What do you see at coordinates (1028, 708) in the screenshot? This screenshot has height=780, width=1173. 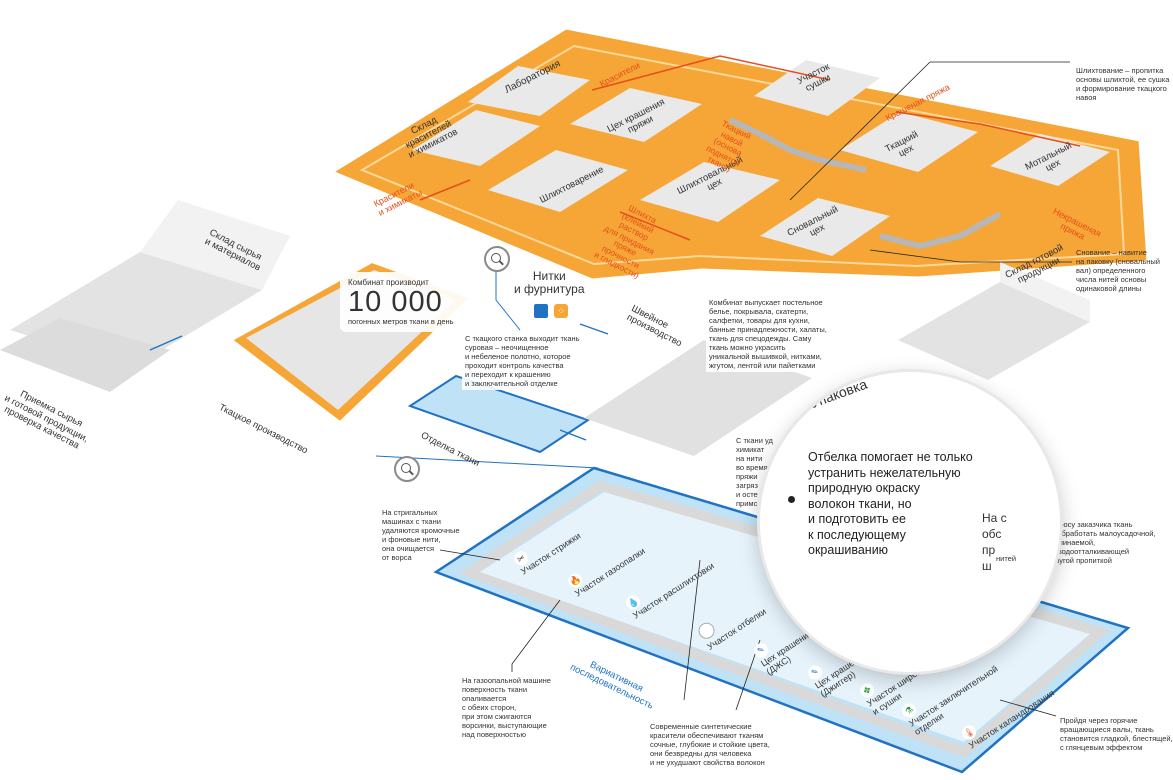 I see `leader-calendering` at bounding box center [1028, 708].